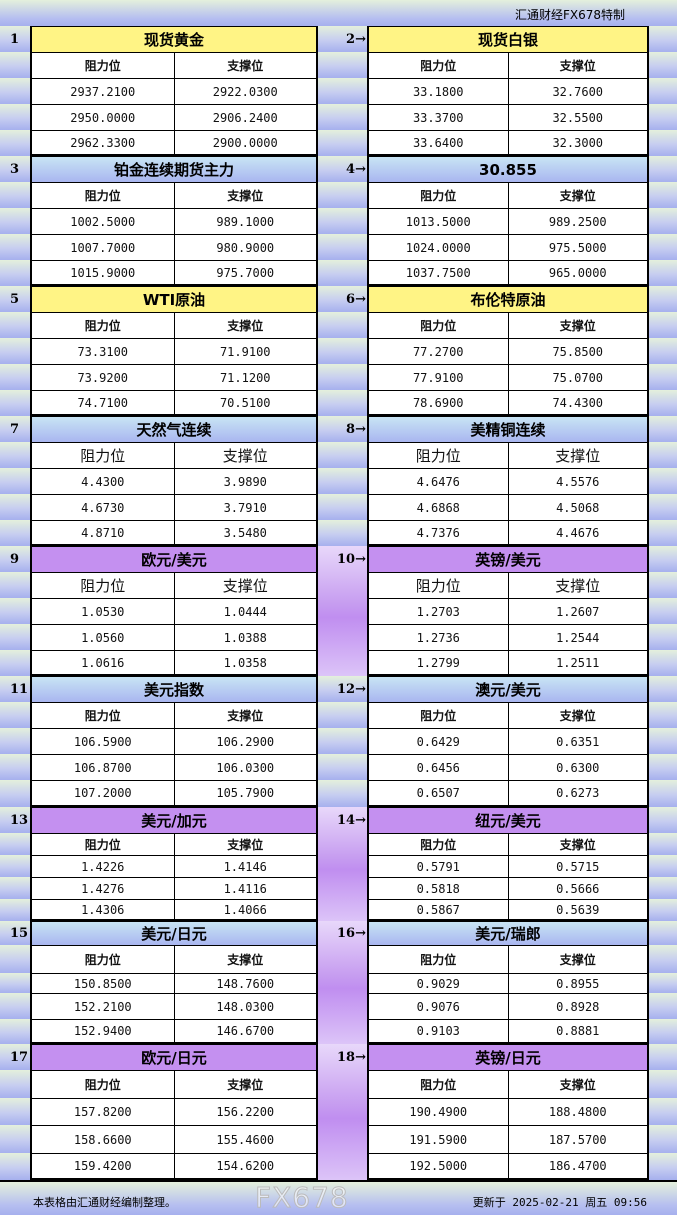  Describe the element at coordinates (244, 909) in the screenshot. I see `support-value: 1.4066` at that location.